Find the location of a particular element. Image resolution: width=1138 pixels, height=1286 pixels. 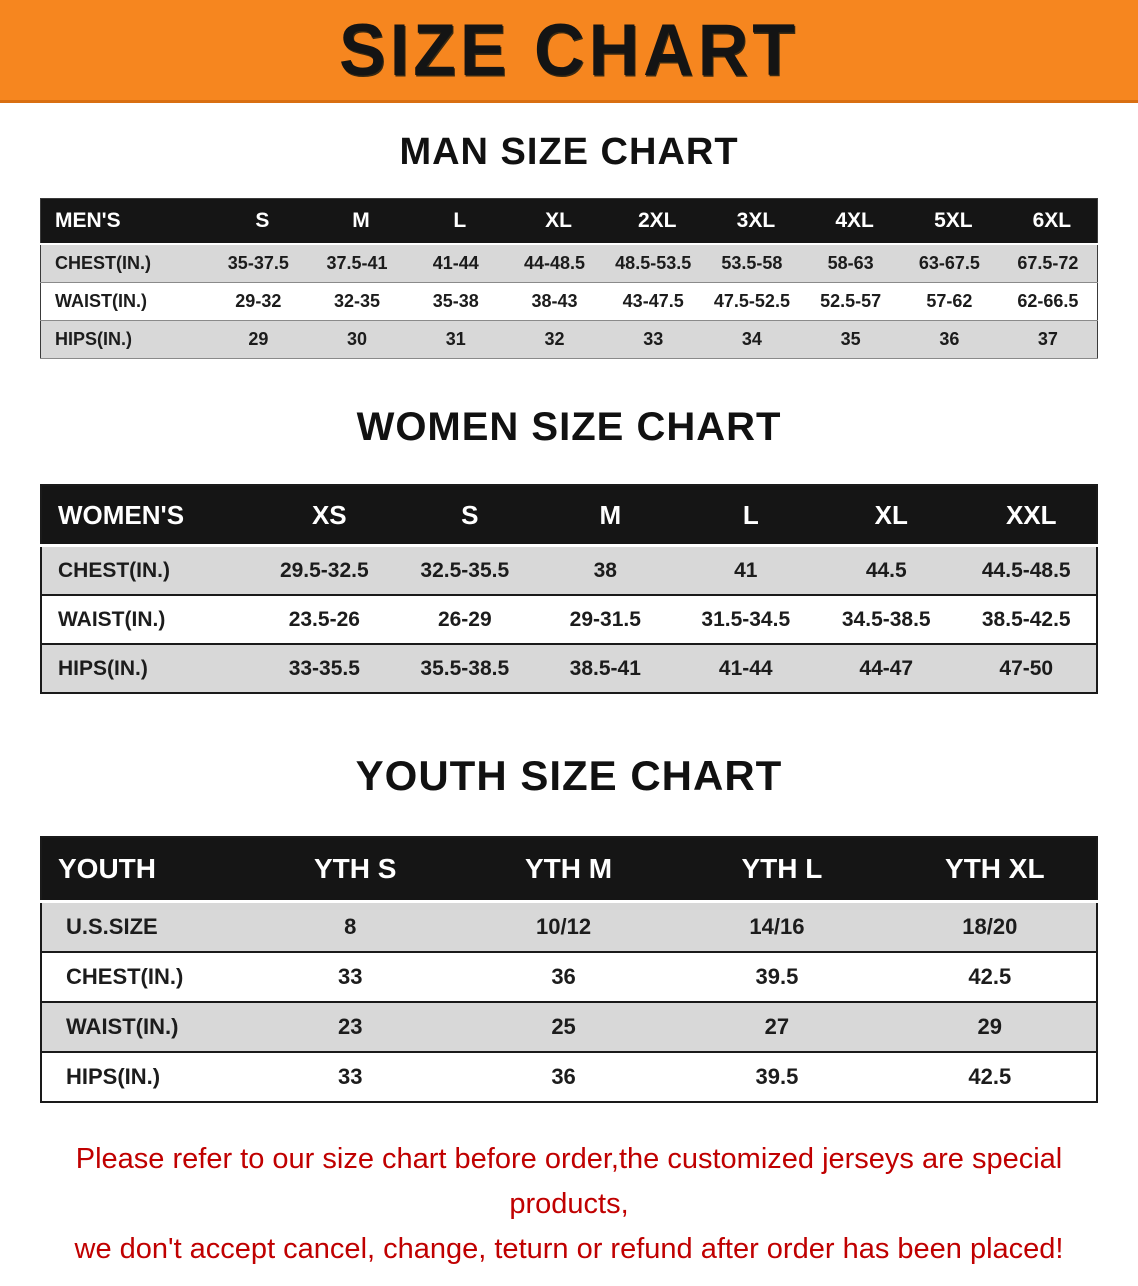

measurement-value: 30 is located at coordinates (357, 339).